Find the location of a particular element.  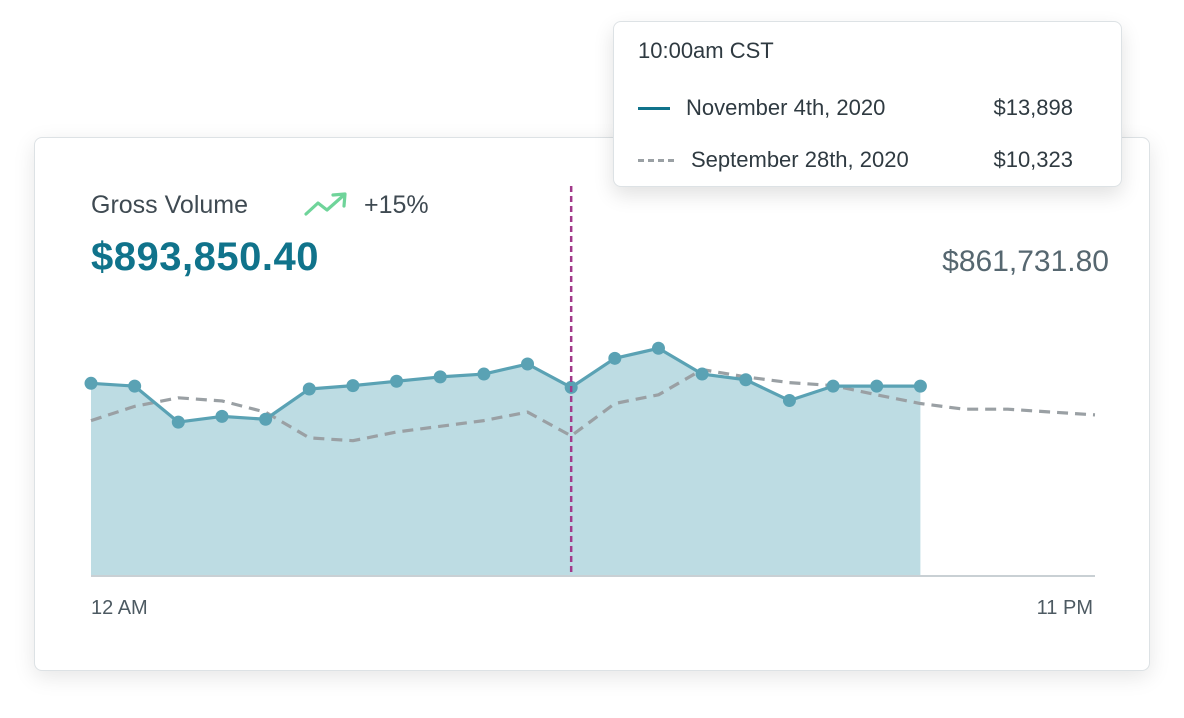

legend-swatch-dashed is located at coordinates (656, 160).